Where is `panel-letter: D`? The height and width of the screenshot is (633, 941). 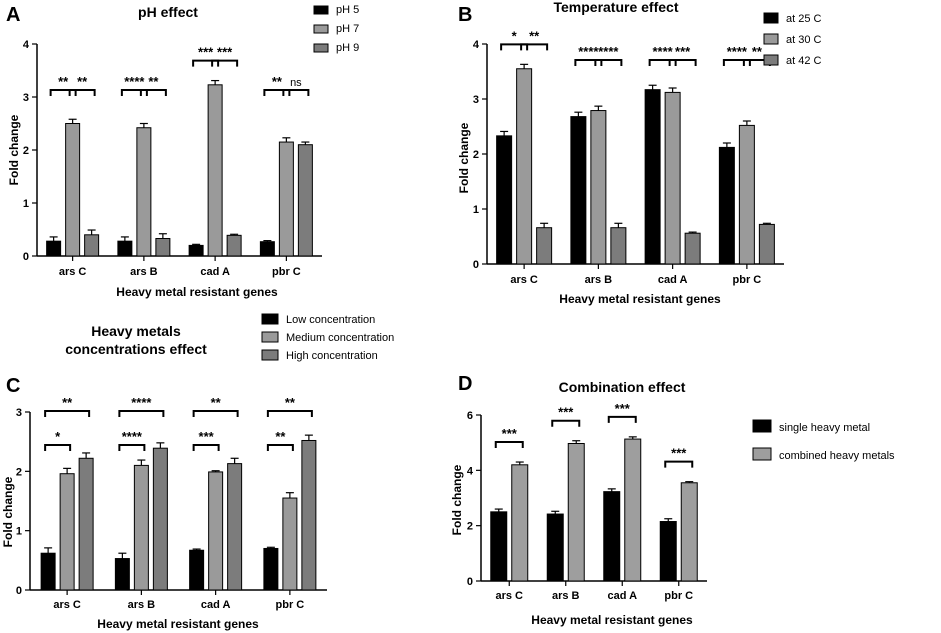
panel-letter: D is located at coordinates (465, 384).